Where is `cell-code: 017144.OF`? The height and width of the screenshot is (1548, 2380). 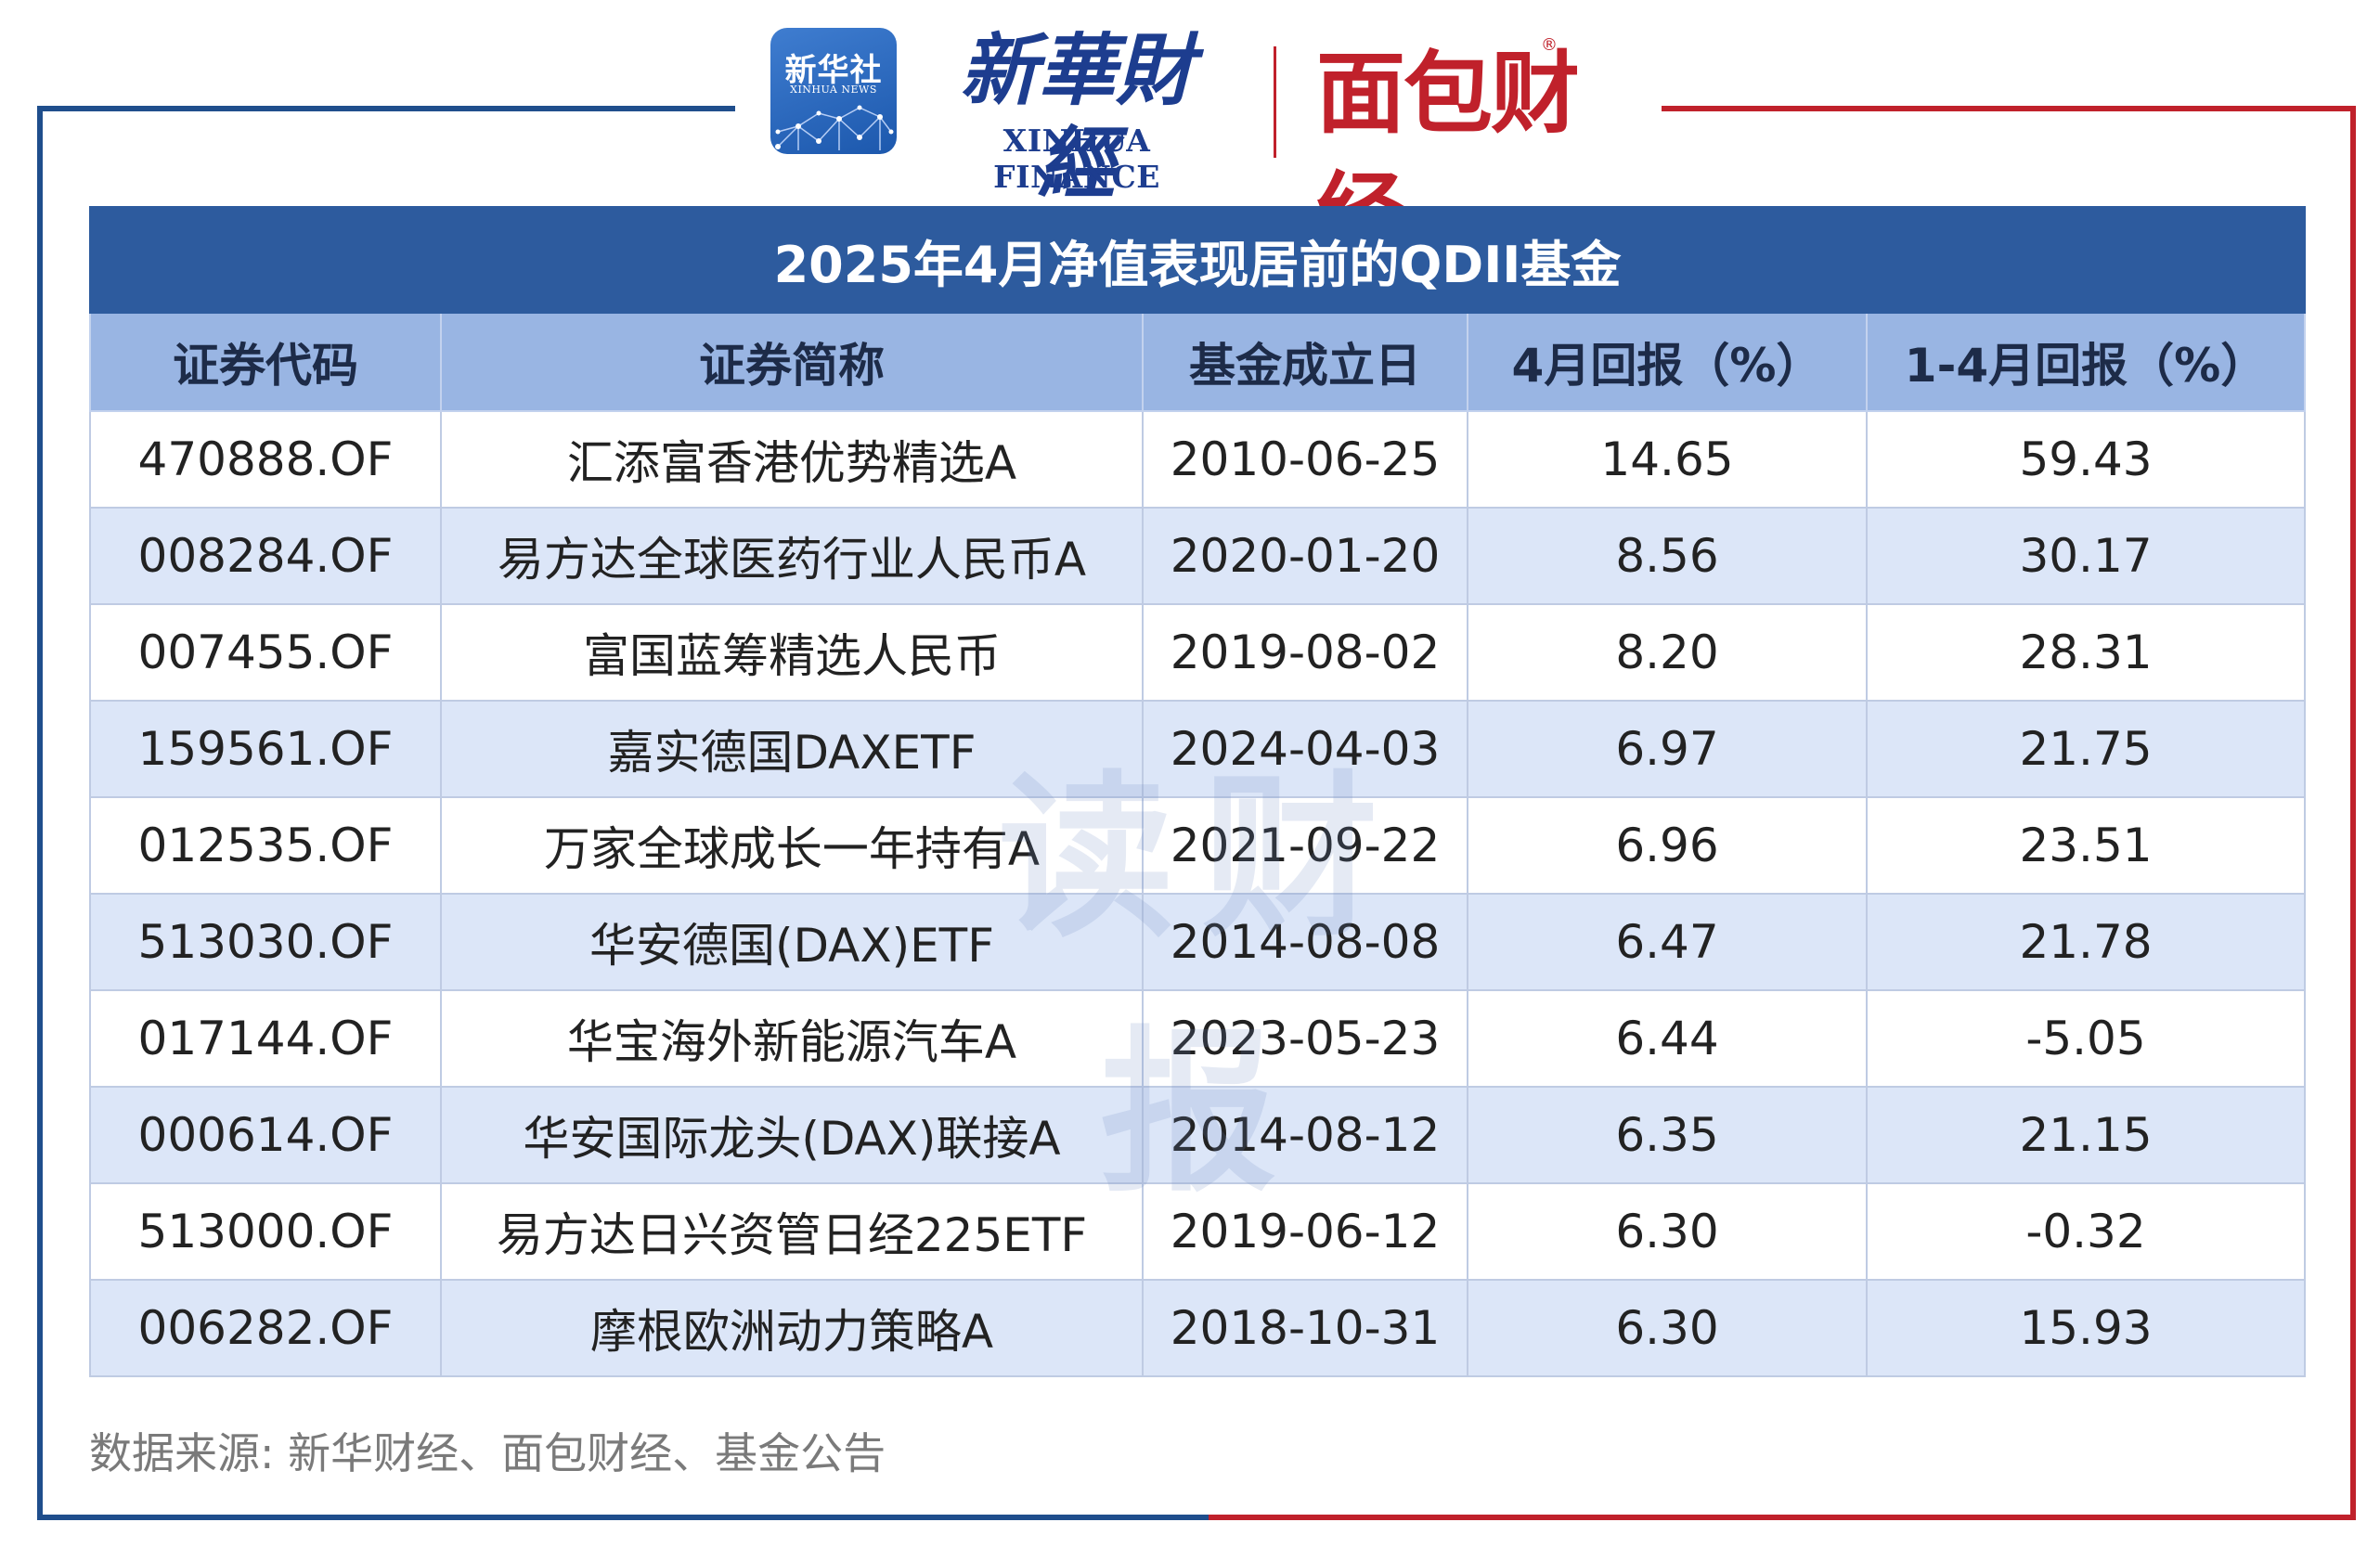
cell-code: 017144.OF is located at coordinates (265, 1038).